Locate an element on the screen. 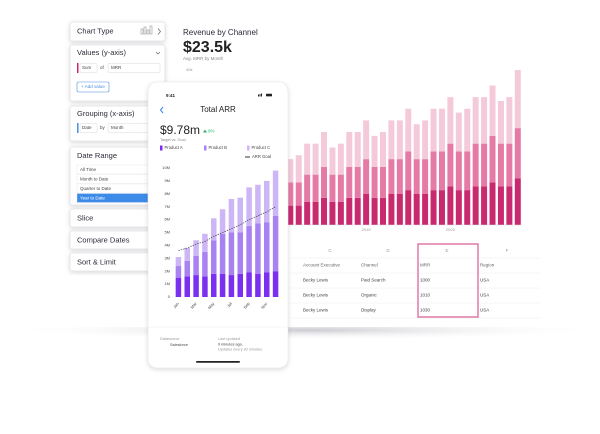  section-title: Slice is located at coordinates (85, 217).